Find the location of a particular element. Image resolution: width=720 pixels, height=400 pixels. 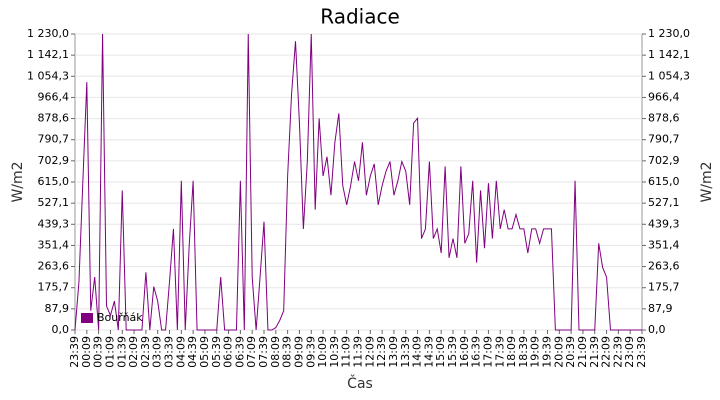

y-tick-label: 1 054,3 is located at coordinates (48, 75).